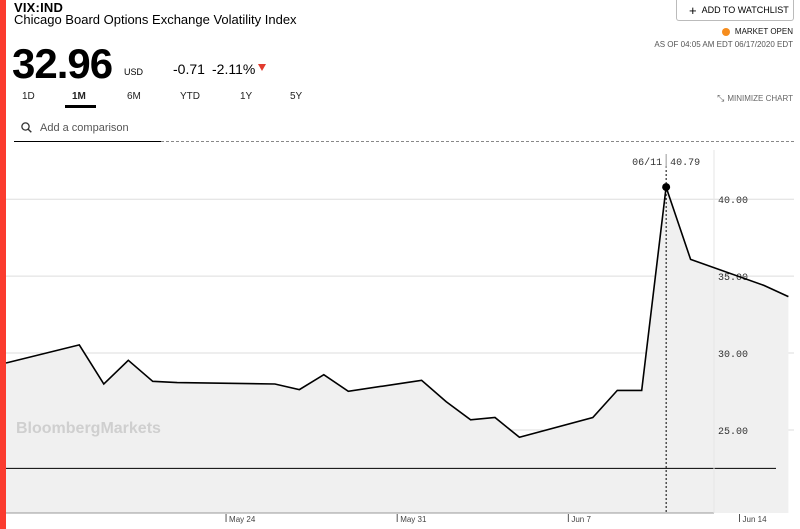  Describe the element at coordinates (296, 96) in the screenshot. I see `tab-5y: 5Y` at that location.